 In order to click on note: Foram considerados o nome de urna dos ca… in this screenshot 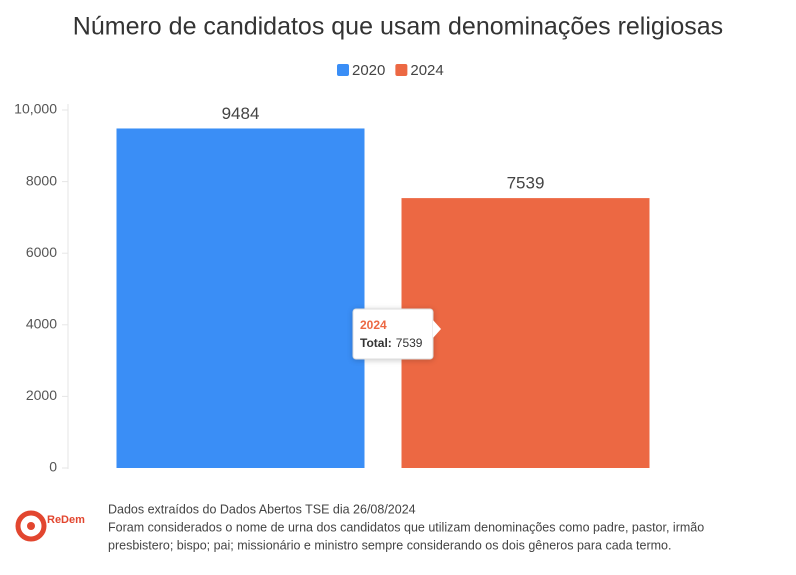, I will do `click(406, 527)`.